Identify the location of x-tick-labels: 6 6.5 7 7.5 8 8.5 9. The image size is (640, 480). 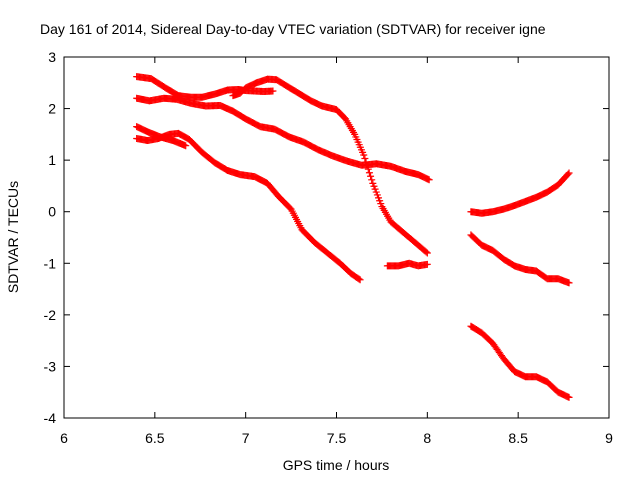
(336, 438).